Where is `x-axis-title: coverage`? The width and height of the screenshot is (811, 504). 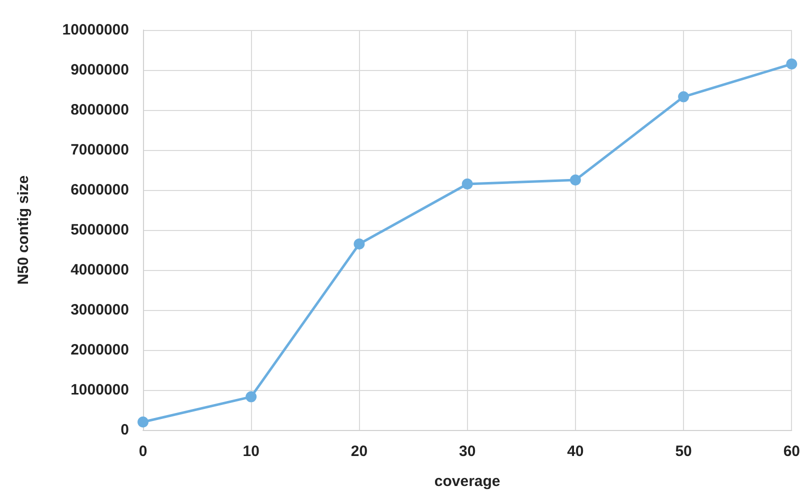 x-axis-title: coverage is located at coordinates (467, 481).